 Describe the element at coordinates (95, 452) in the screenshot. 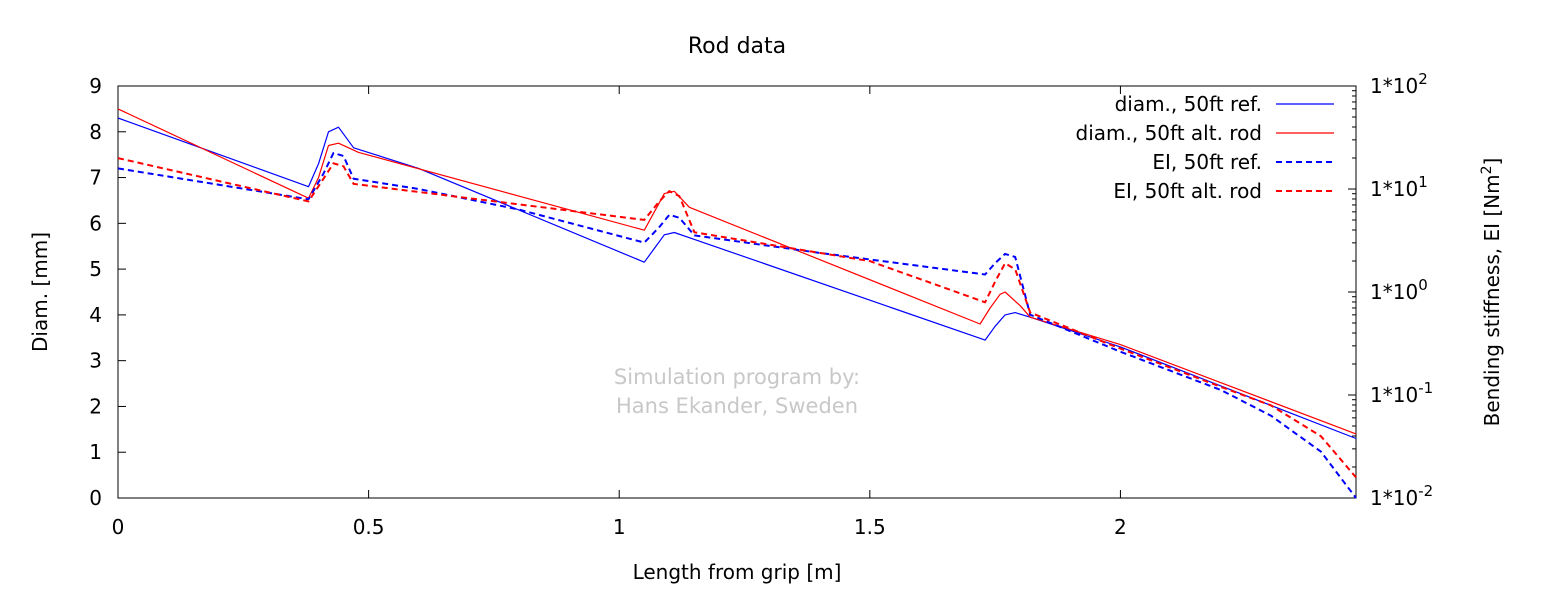

I see `y-tick-label: 1` at that location.